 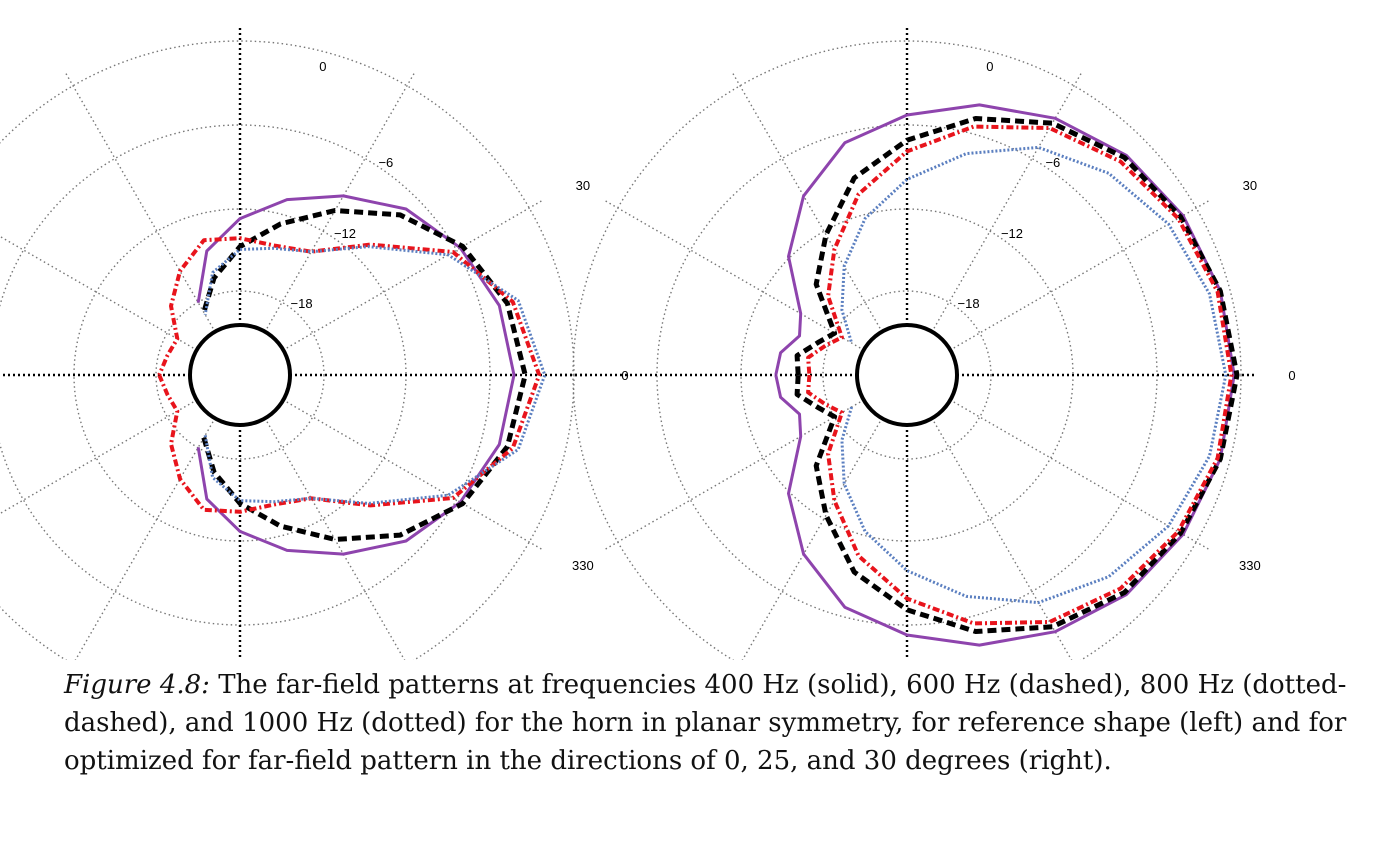 I want to click on series-800hz-dotted-dashed, so click(x=349, y=375).